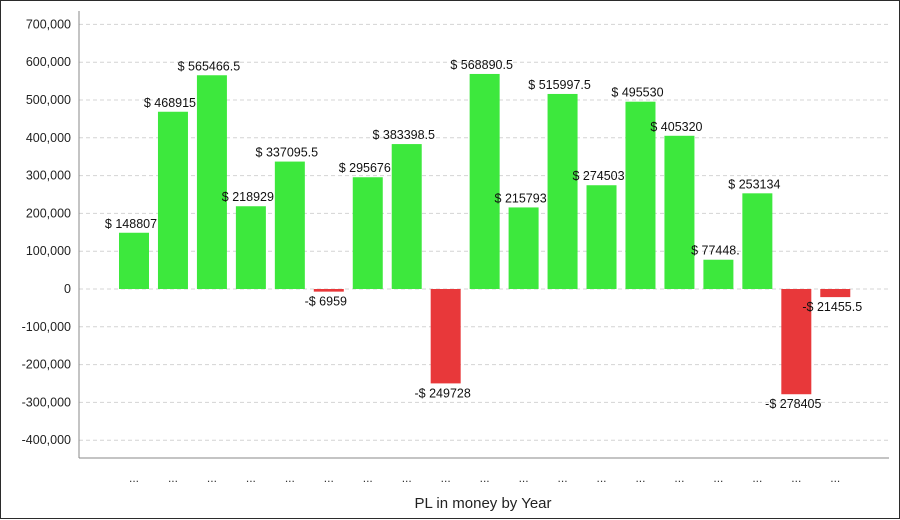 This screenshot has height=520, width=900. I want to click on y-tick-label: 500,000, so click(48, 100).